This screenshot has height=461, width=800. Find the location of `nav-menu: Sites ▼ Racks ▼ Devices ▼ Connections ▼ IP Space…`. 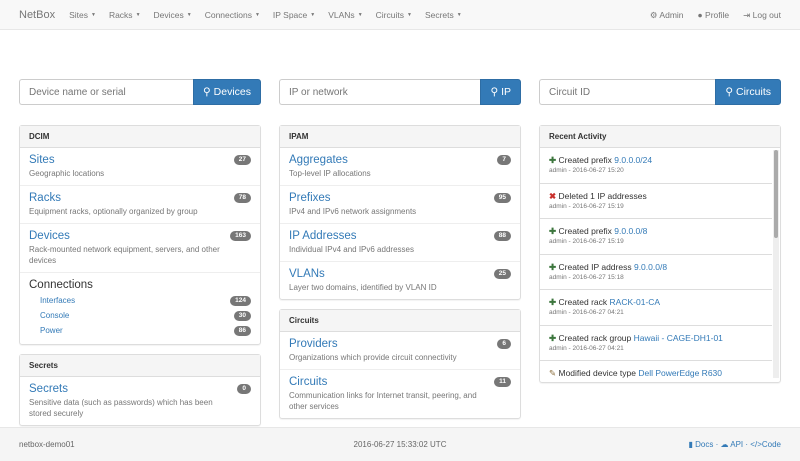

nav-menu: Sites ▼ Racks ▼ Devices ▼ Connections ▼ IP Space… is located at coordinates (272, 15).